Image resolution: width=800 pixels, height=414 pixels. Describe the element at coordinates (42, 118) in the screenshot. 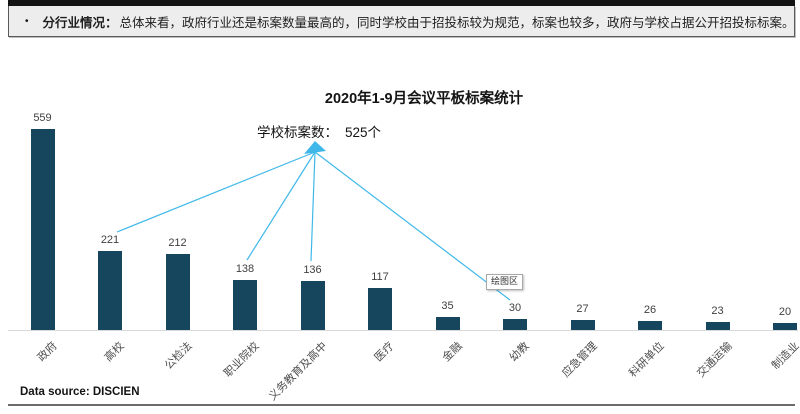

I see `bar-value-label: 559` at that location.